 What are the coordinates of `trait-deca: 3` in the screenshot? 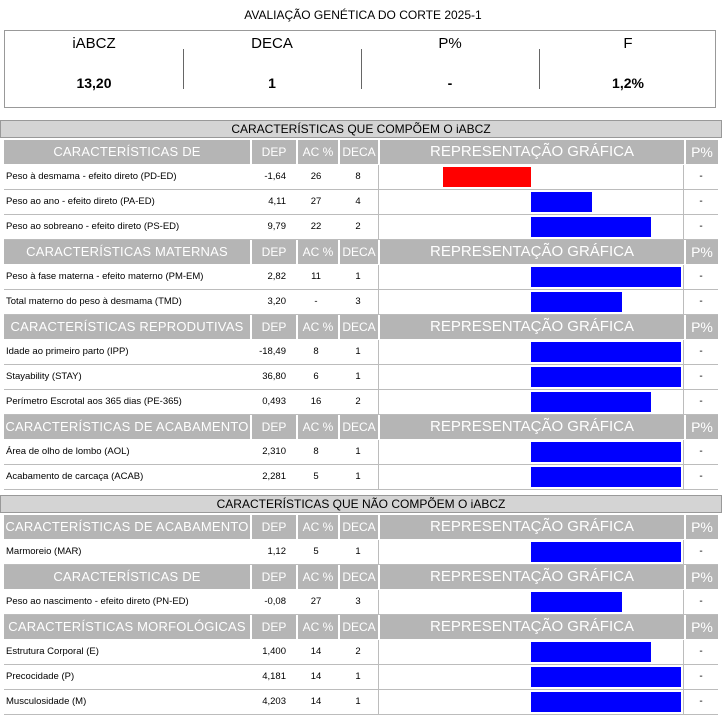 It's located at (358, 301).